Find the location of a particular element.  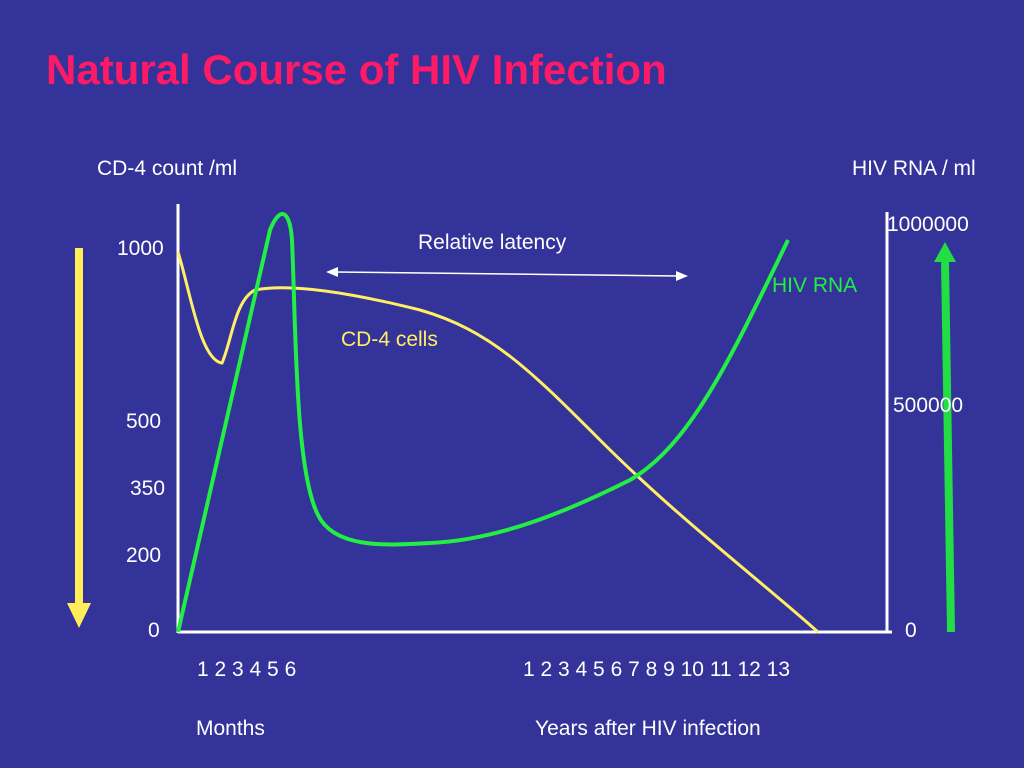

left-tick-1000: 1000 is located at coordinates (140, 248).